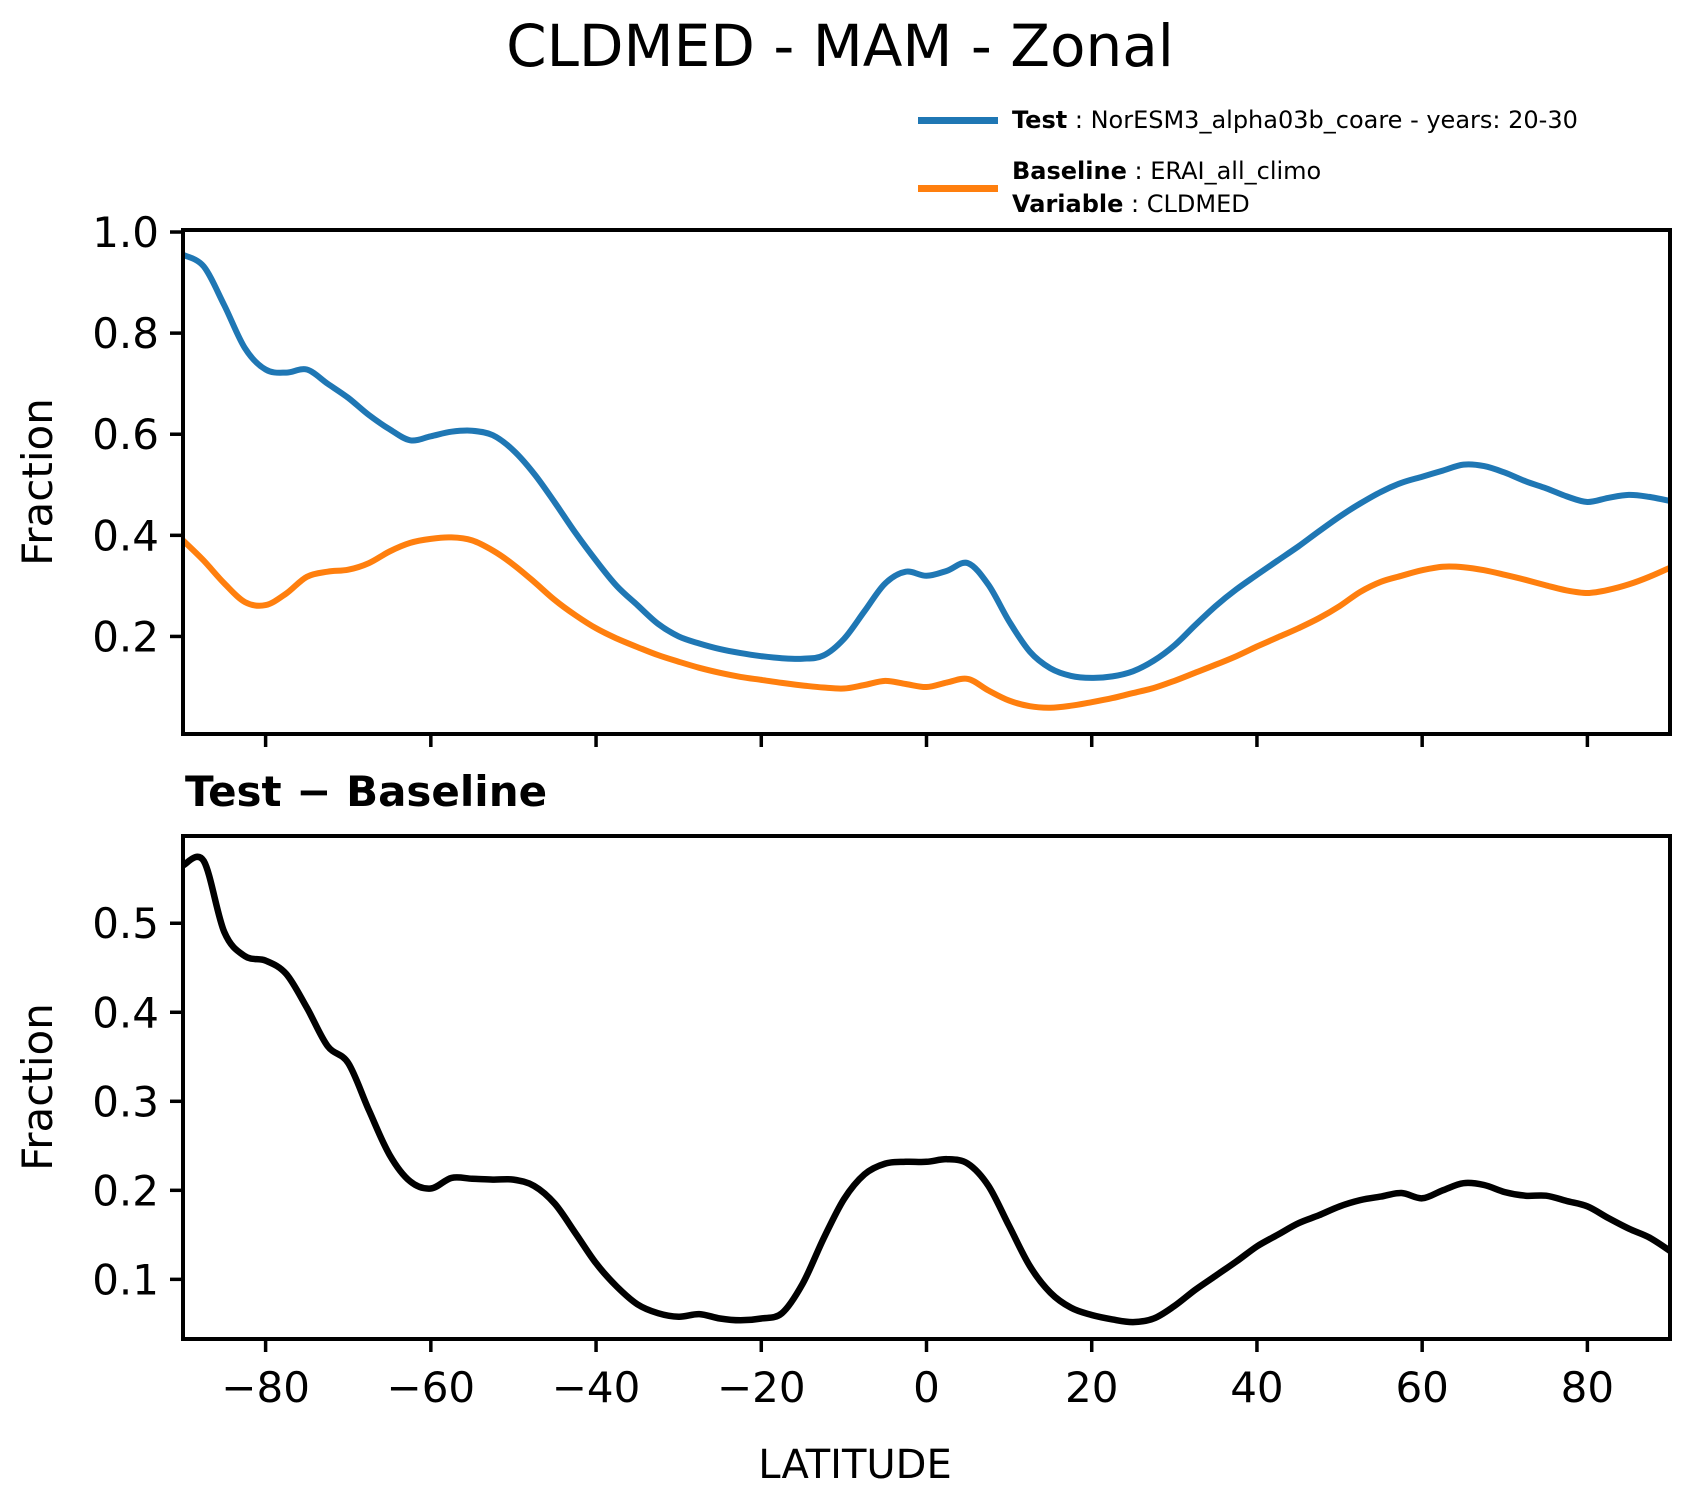 The image size is (1700, 1496). What do you see at coordinates (1069, 171) in the screenshot?
I see `legend-baseline-label: Baseline` at bounding box center [1069, 171].